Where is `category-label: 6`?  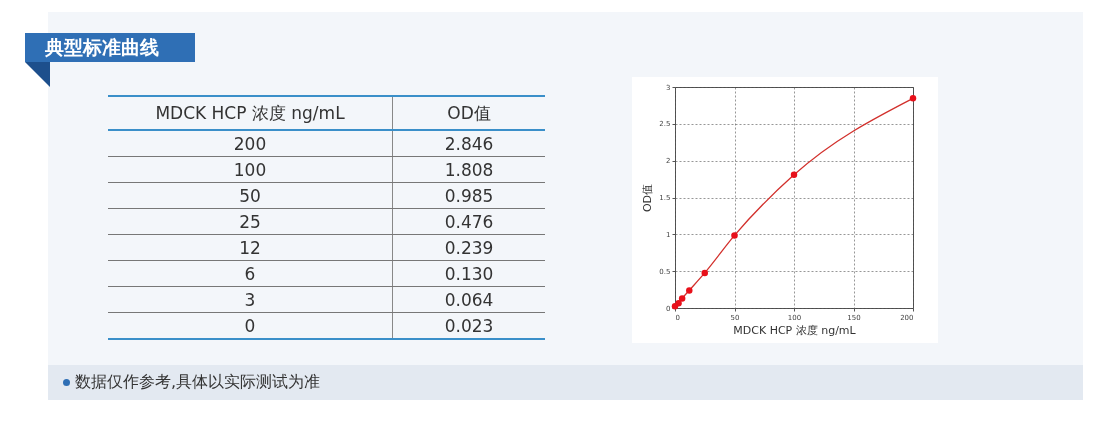
category-label: 6 is located at coordinates (250, 273).